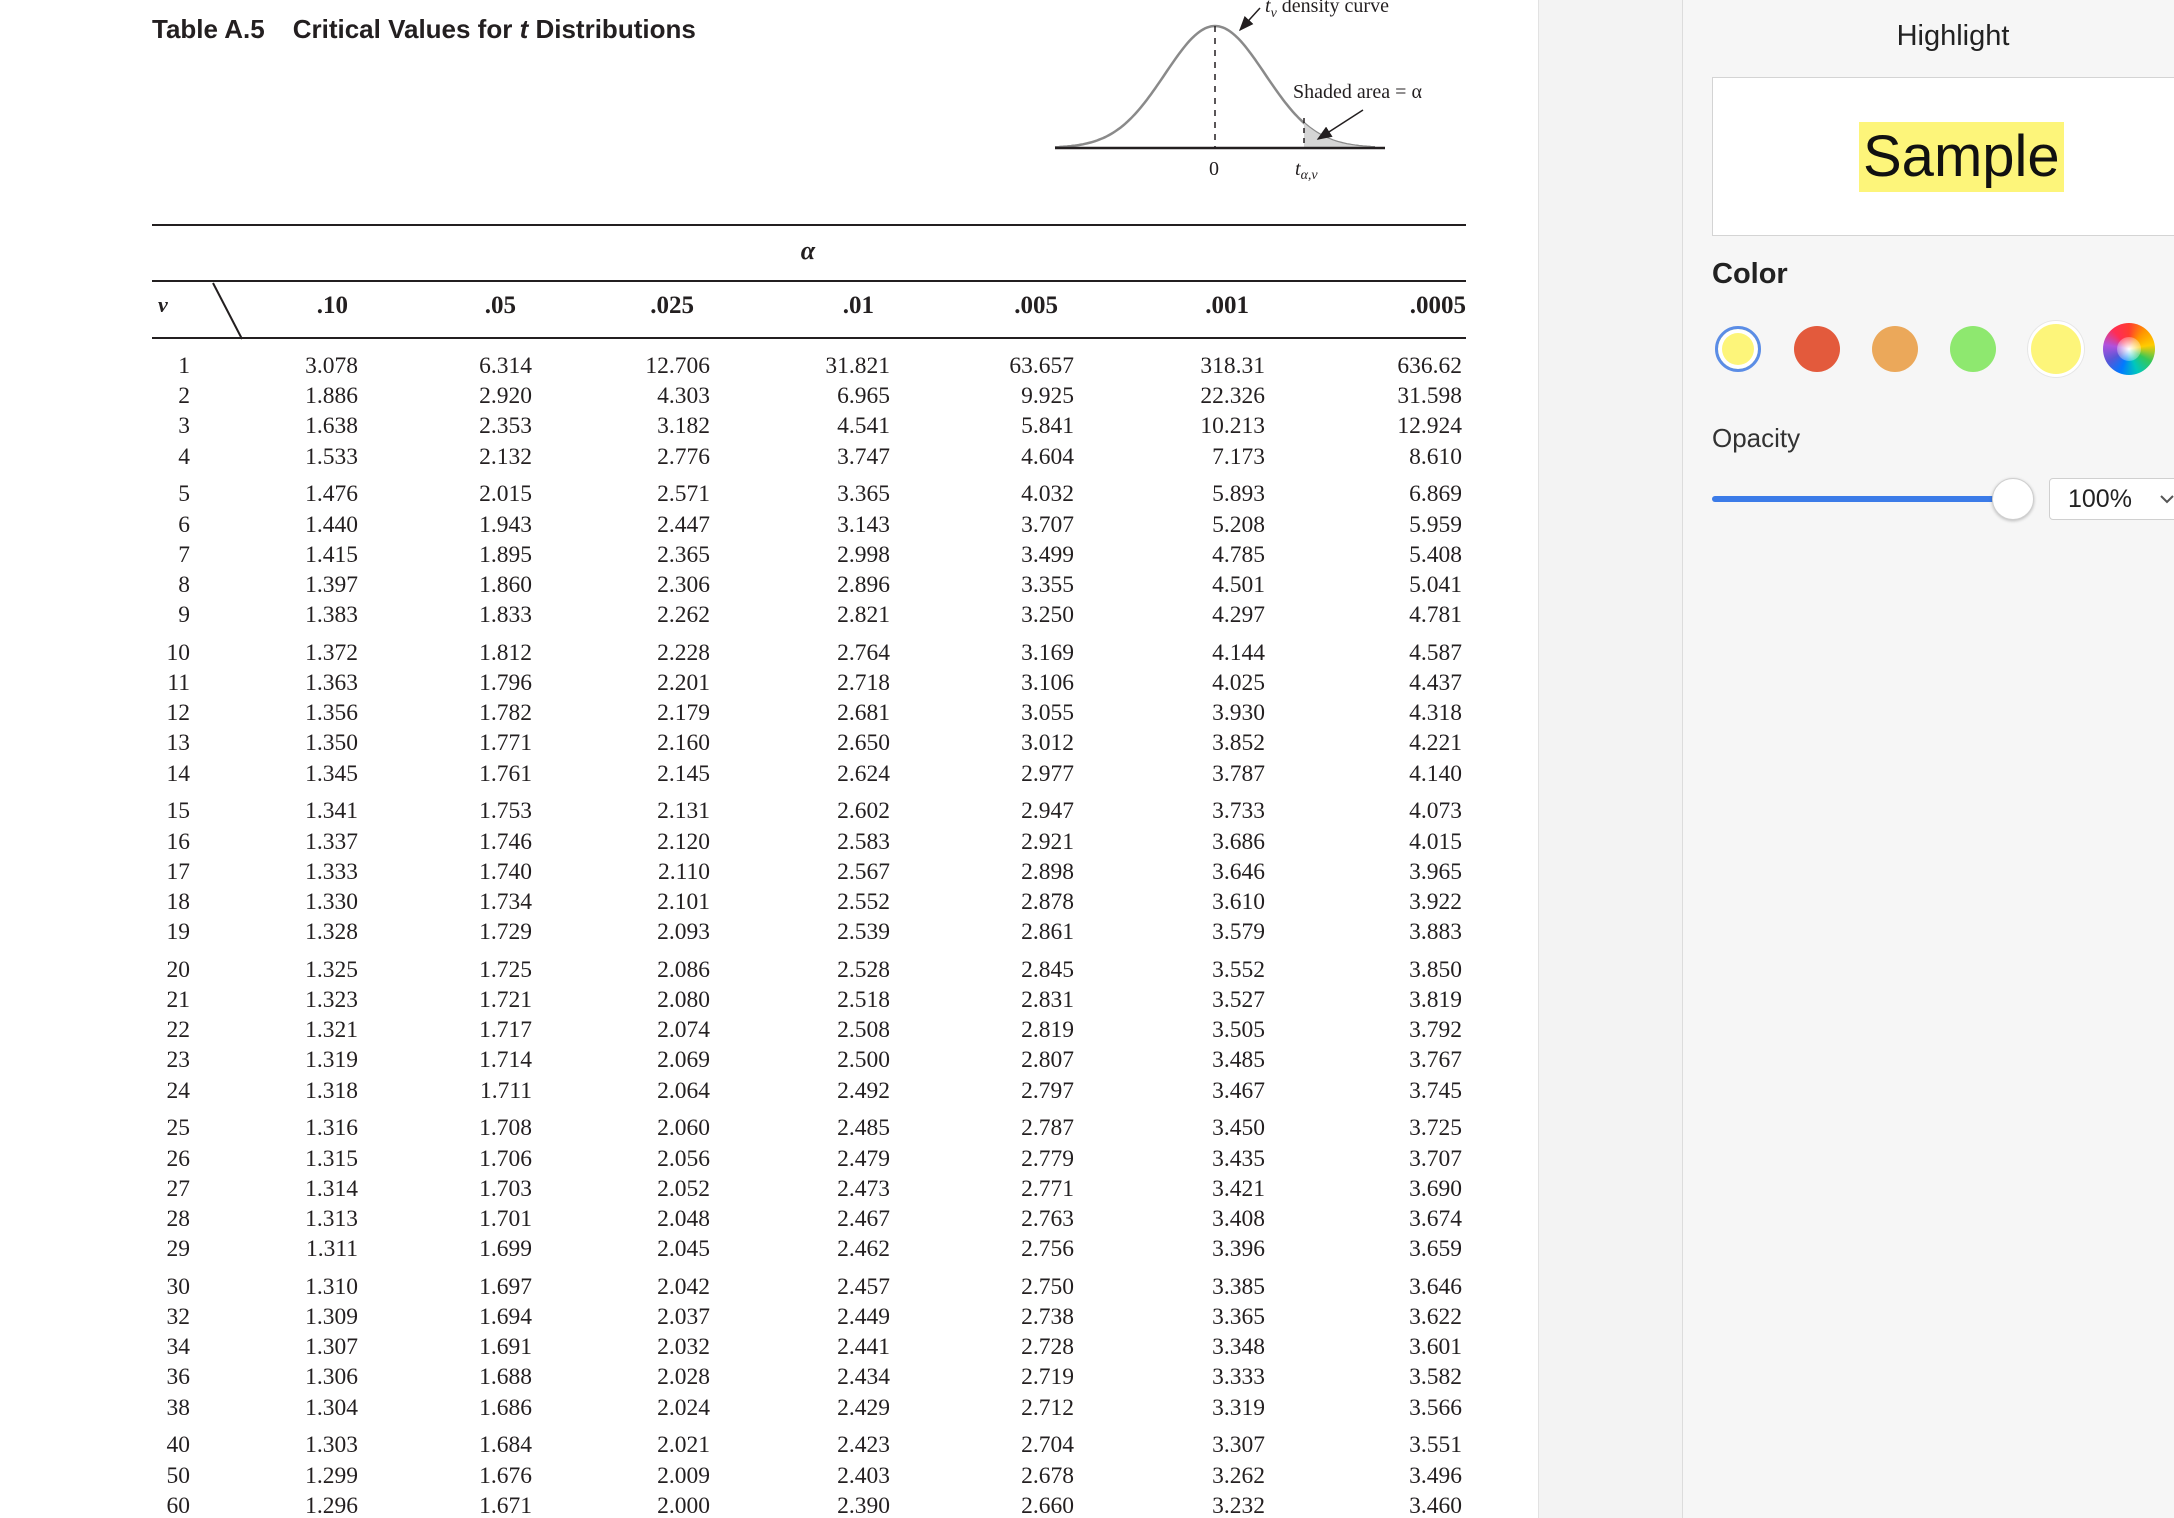 This screenshot has height=1518, width=2174. Describe the element at coordinates (1047, 1286) in the screenshot. I see `critical-value-cell: 2.750` at that location.